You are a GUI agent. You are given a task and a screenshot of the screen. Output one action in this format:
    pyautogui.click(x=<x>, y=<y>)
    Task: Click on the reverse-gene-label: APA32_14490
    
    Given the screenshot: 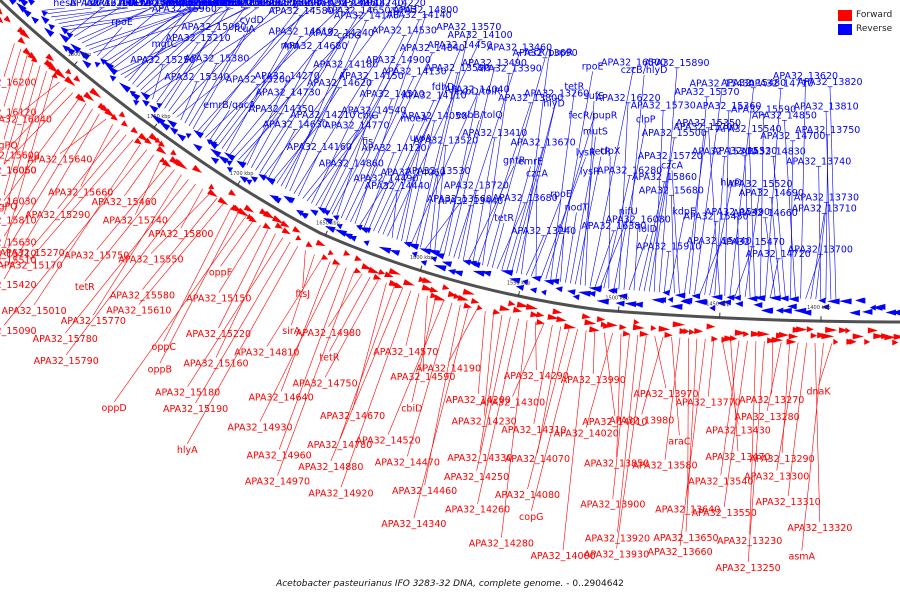 What is the action you would take?
    pyautogui.click(x=385, y=179)
    